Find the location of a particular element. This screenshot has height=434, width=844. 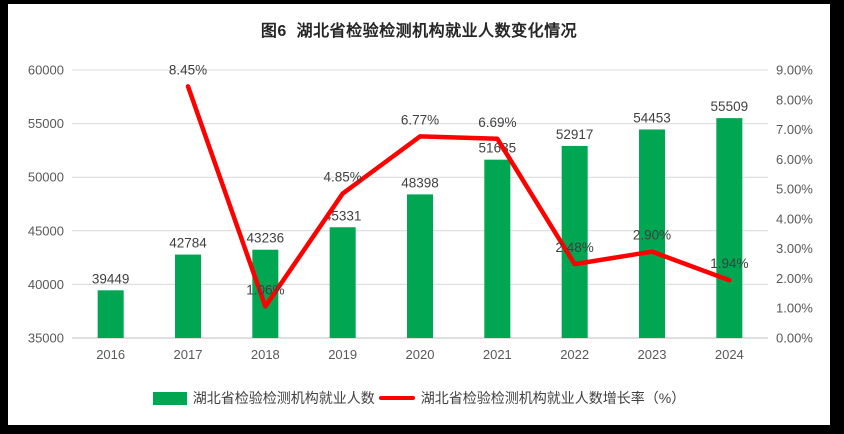

left-axis-tick-label: 45000 is located at coordinates (46, 230).